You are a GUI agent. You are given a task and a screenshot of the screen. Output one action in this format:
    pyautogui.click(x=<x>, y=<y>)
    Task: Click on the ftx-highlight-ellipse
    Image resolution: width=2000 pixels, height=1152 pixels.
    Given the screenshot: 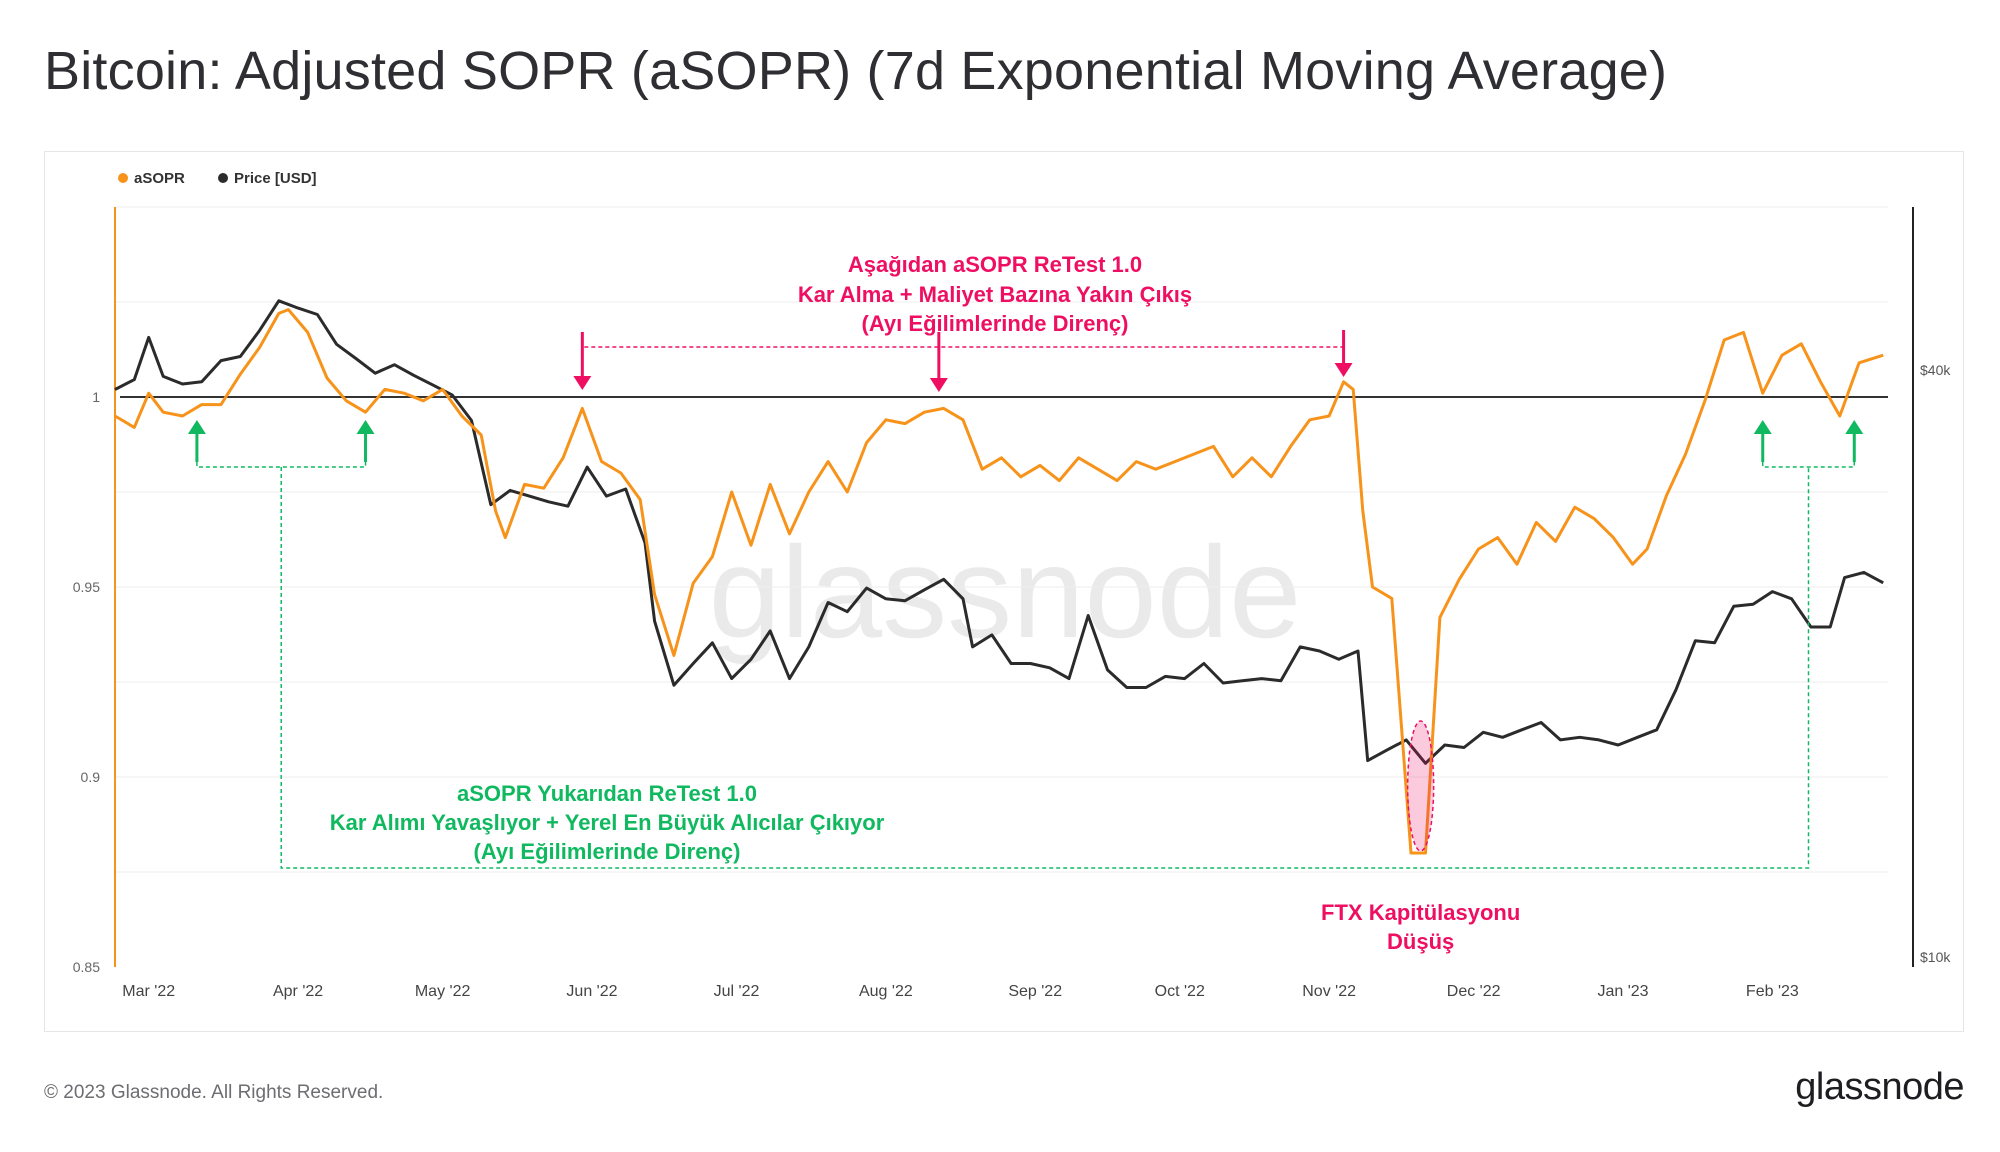 What is the action you would take?
    pyautogui.click(x=1420, y=786)
    